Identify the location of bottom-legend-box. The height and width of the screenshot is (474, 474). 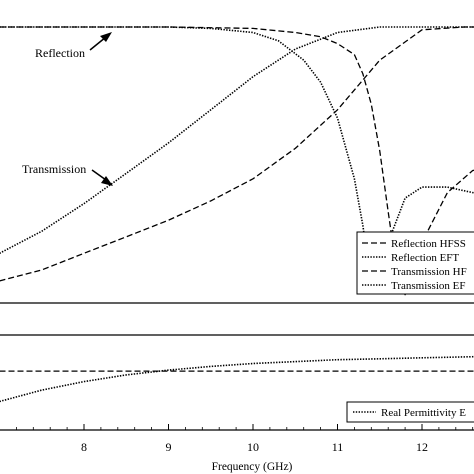
(410, 412).